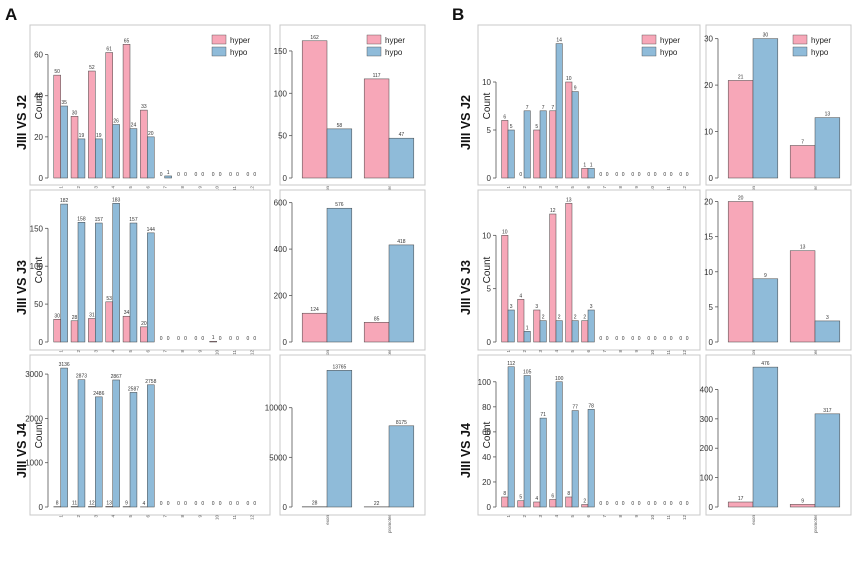  I want to click on y-tick-label: 300, so click(707, 419).